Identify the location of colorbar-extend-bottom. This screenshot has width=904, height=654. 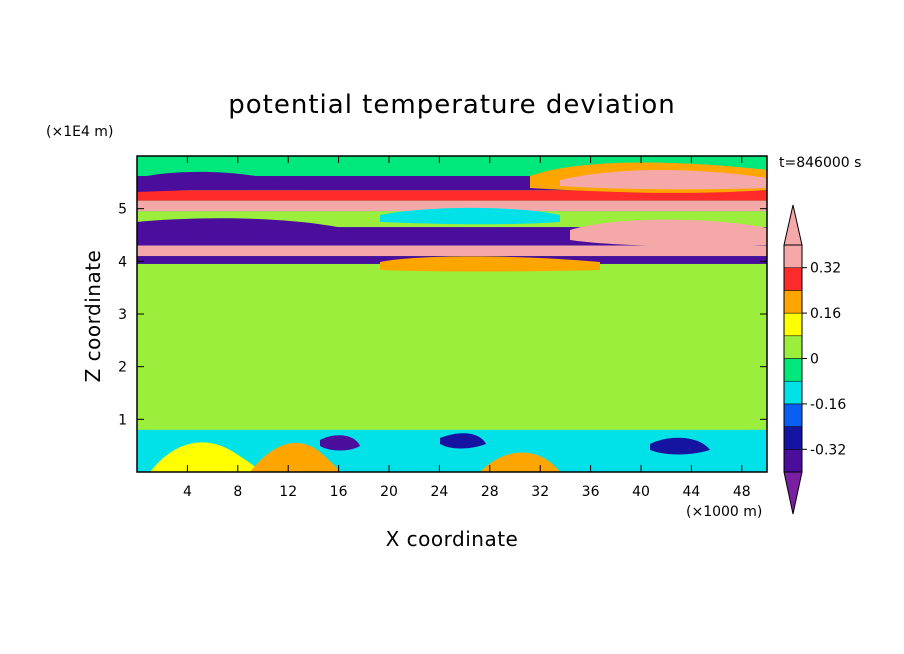
(793, 493).